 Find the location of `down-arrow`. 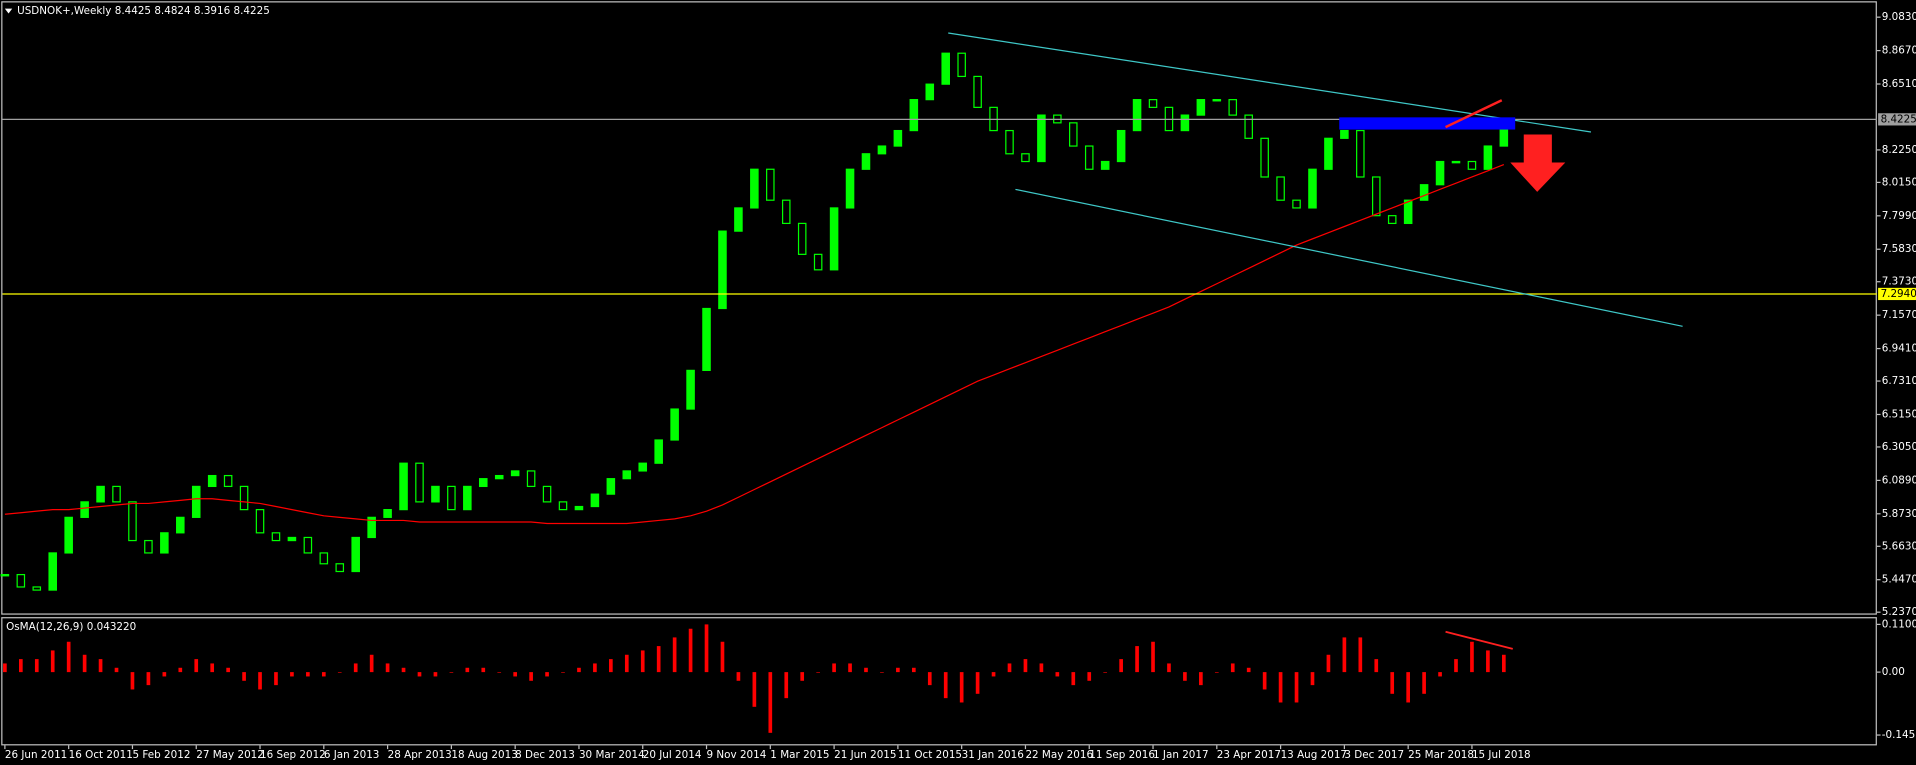

down-arrow is located at coordinates (1538, 163).